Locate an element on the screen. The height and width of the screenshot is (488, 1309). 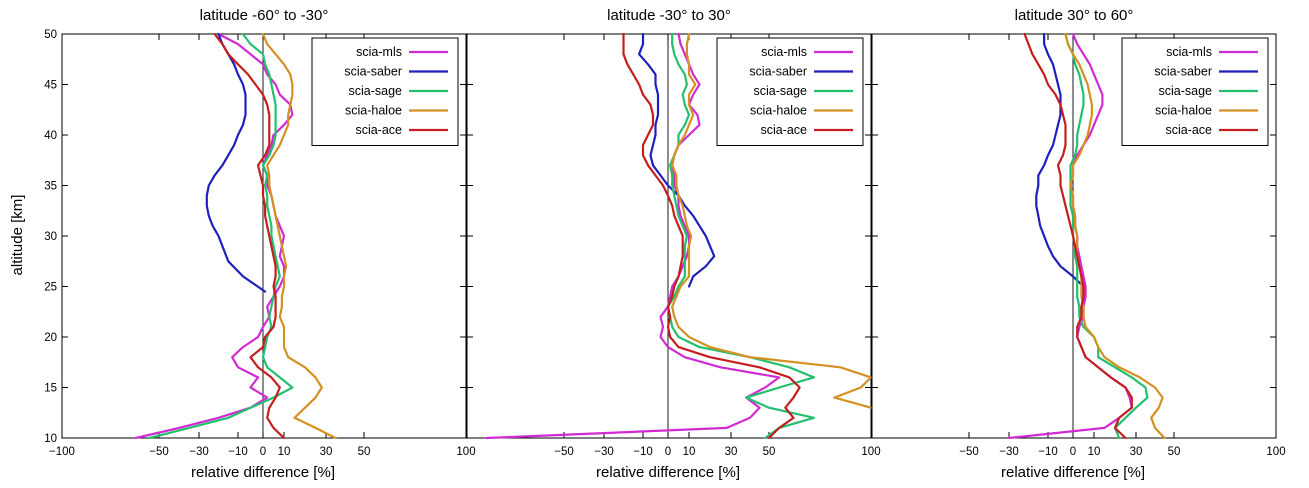
x-tick-label: −100 is located at coordinates (62, 452).